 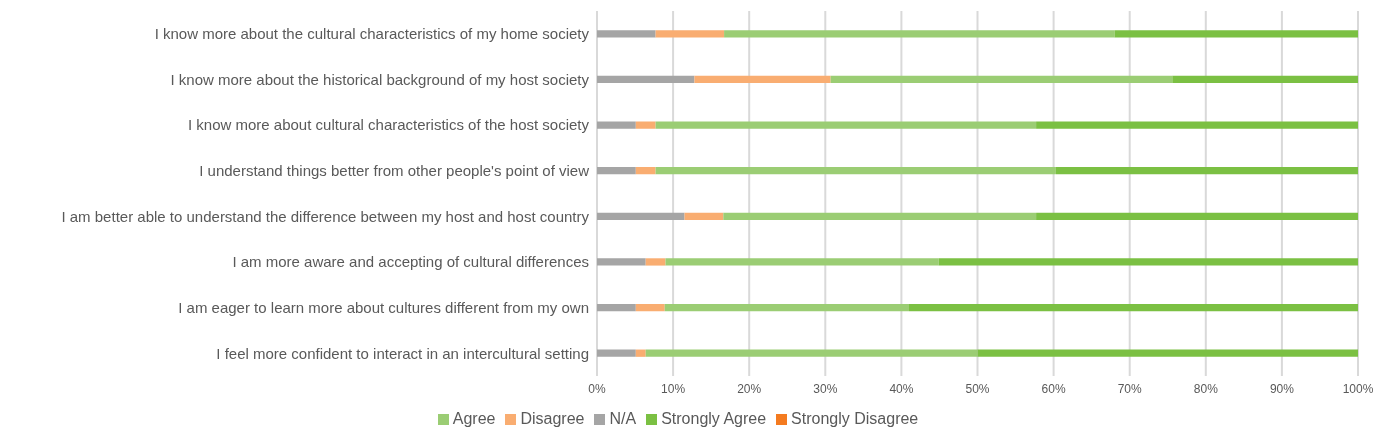 I want to click on y-tick-label: I am more aware and accepting of cultural differences, so click(x=410, y=262).